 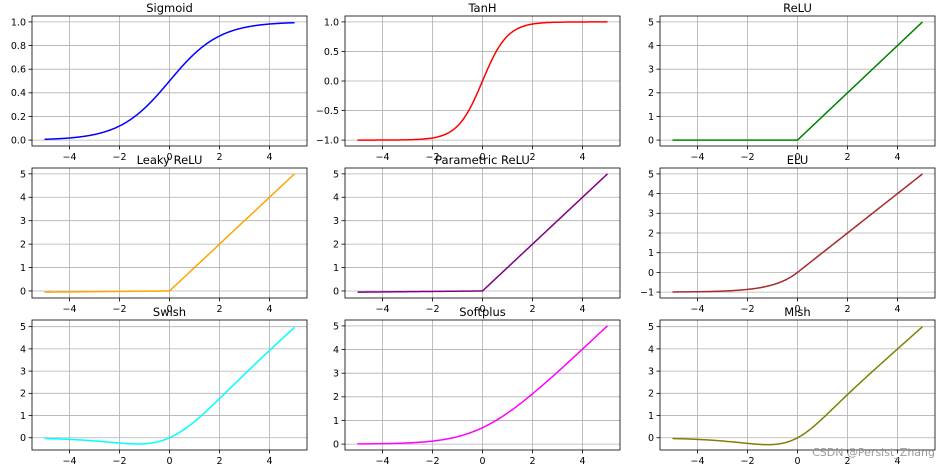 I want to click on subplot-parametric-relu: −4 −2 0 2 4 0 1 2 3 4 5 Parametric ReLU, so click(x=477, y=234).